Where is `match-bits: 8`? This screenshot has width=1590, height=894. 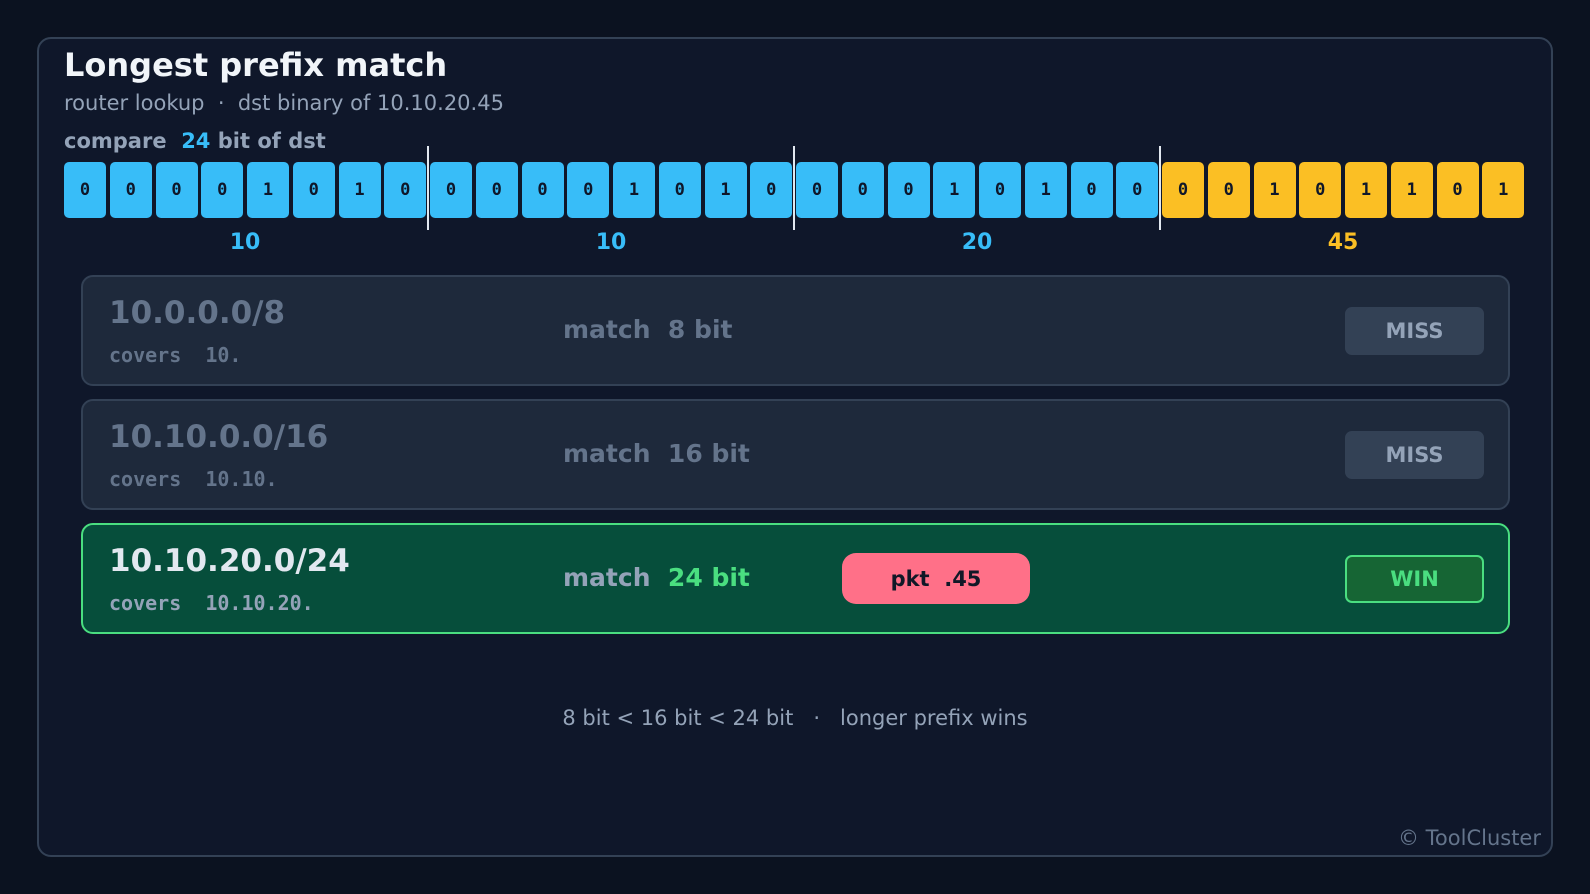
match-bits: 8 is located at coordinates (676, 329).